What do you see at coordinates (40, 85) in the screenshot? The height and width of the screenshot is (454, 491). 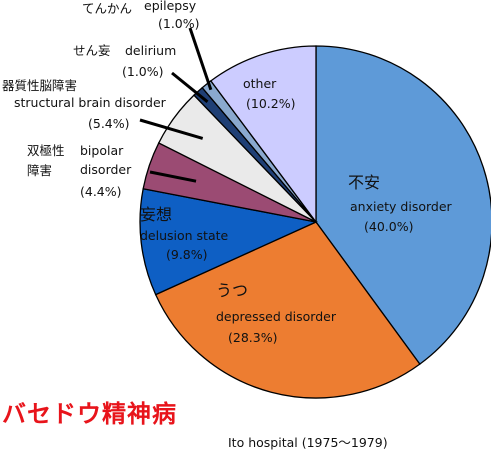 I see `structural-label-jp: 器質性脳障害` at bounding box center [40, 85].